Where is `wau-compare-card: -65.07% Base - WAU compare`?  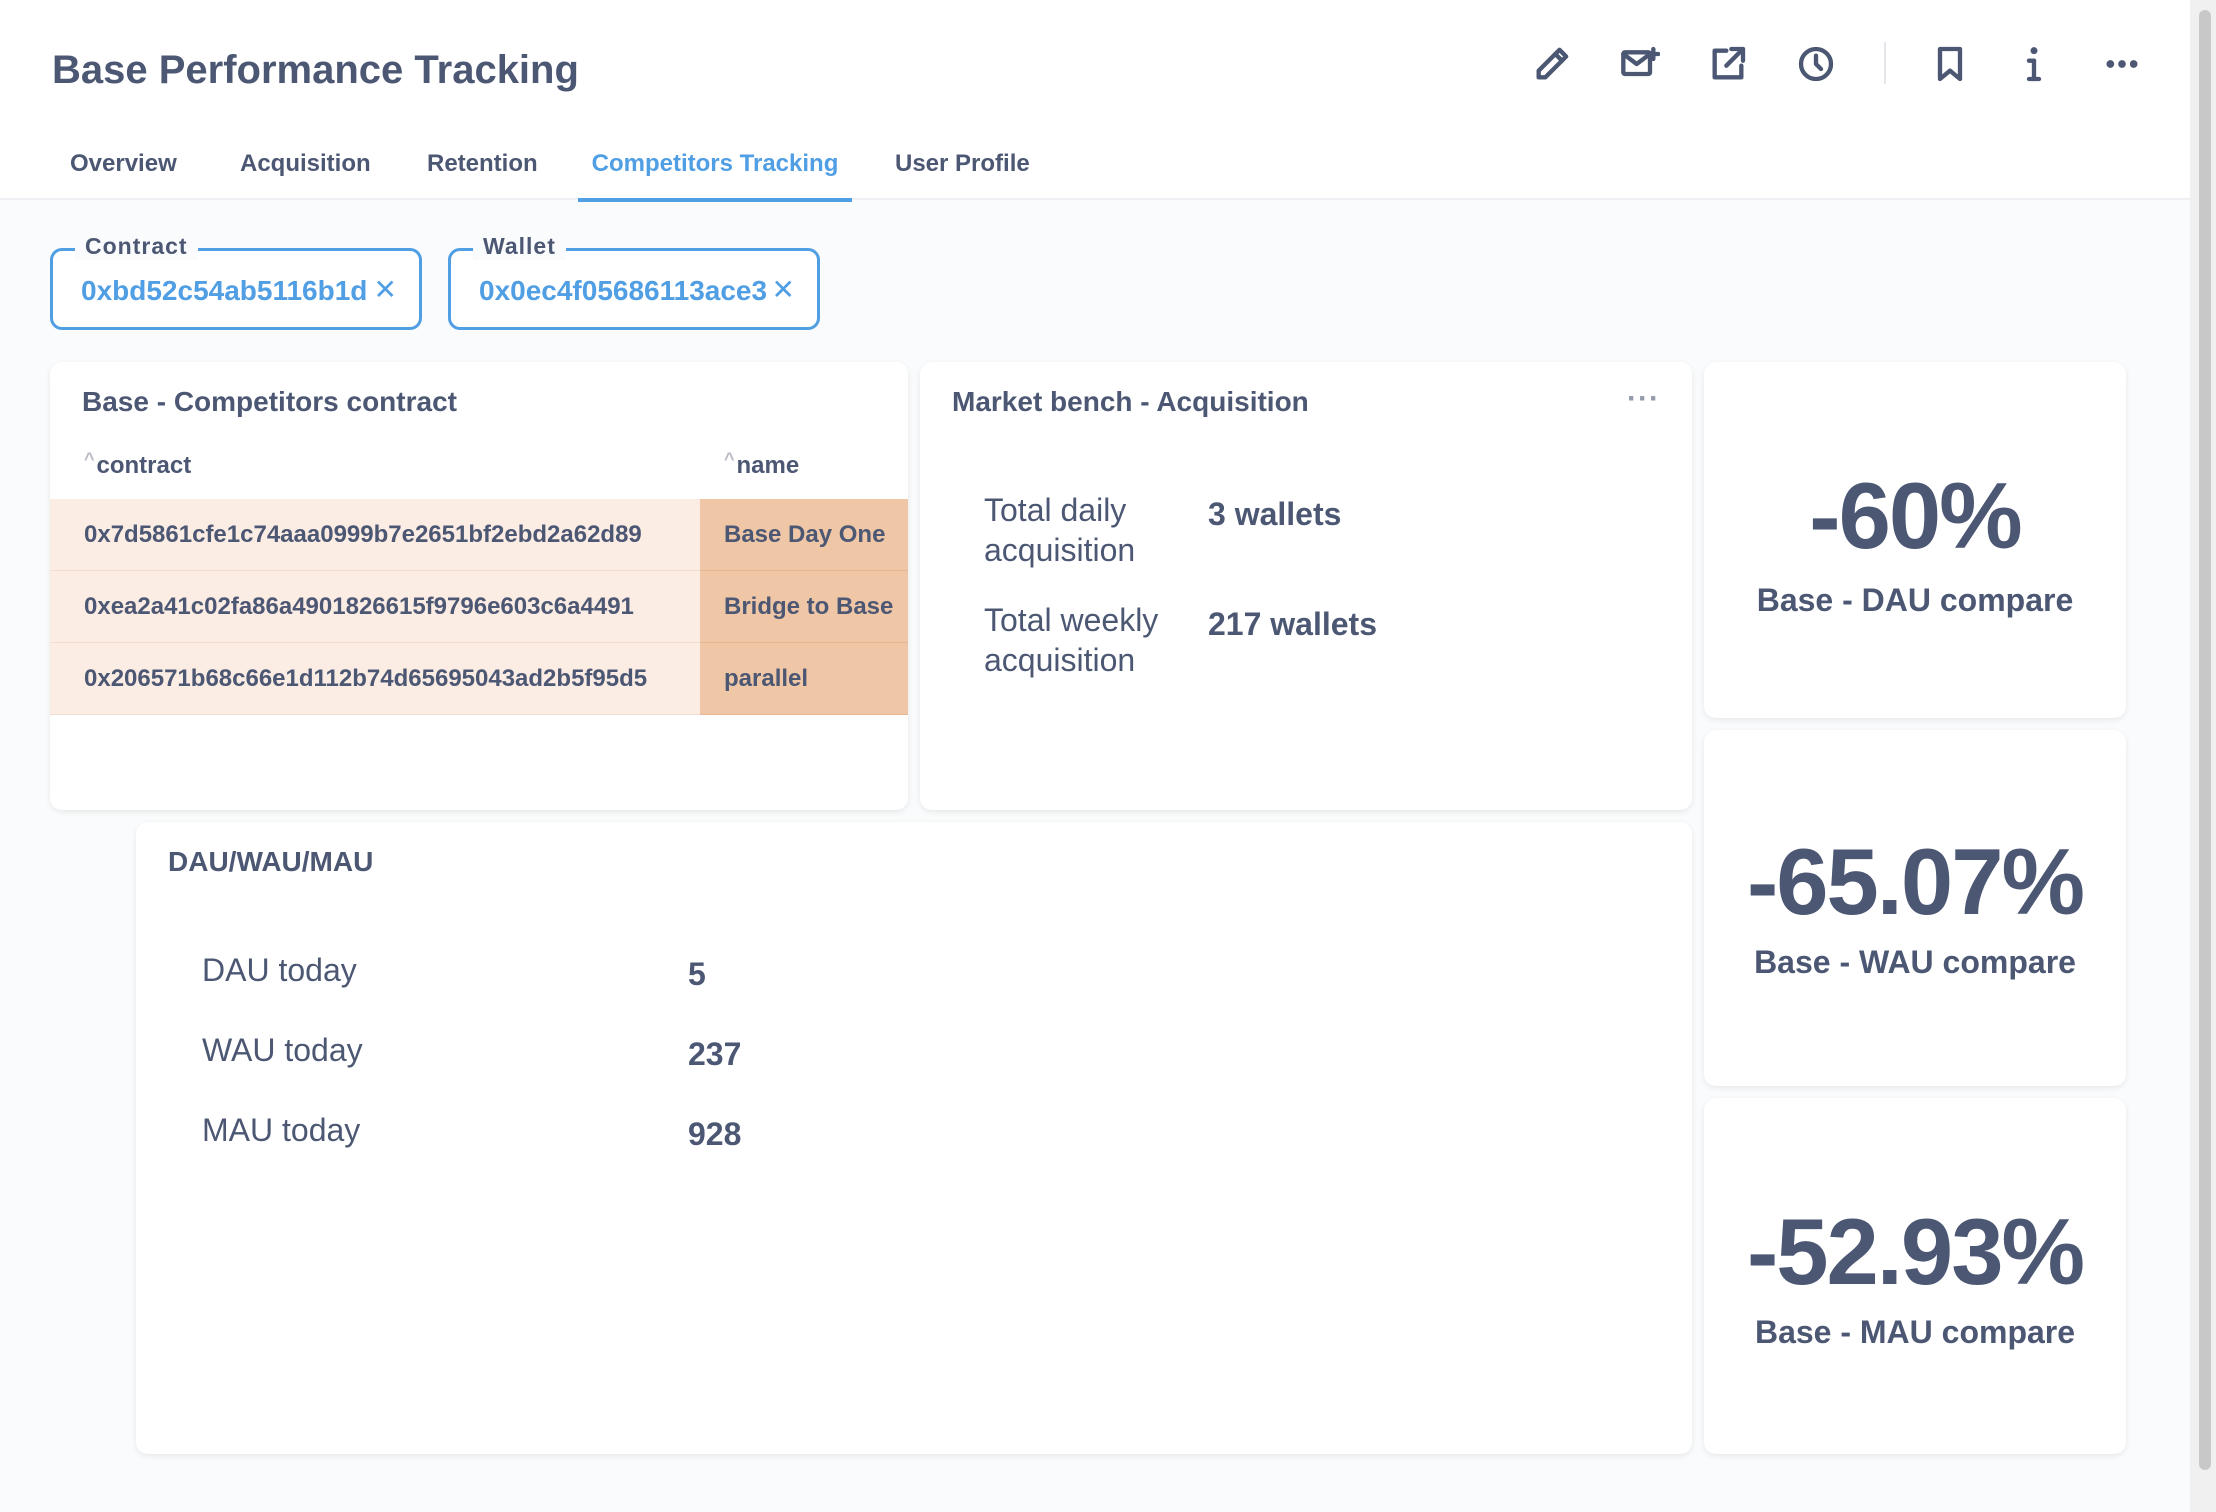
wau-compare-card: -65.07% Base - WAU compare is located at coordinates (1915, 908).